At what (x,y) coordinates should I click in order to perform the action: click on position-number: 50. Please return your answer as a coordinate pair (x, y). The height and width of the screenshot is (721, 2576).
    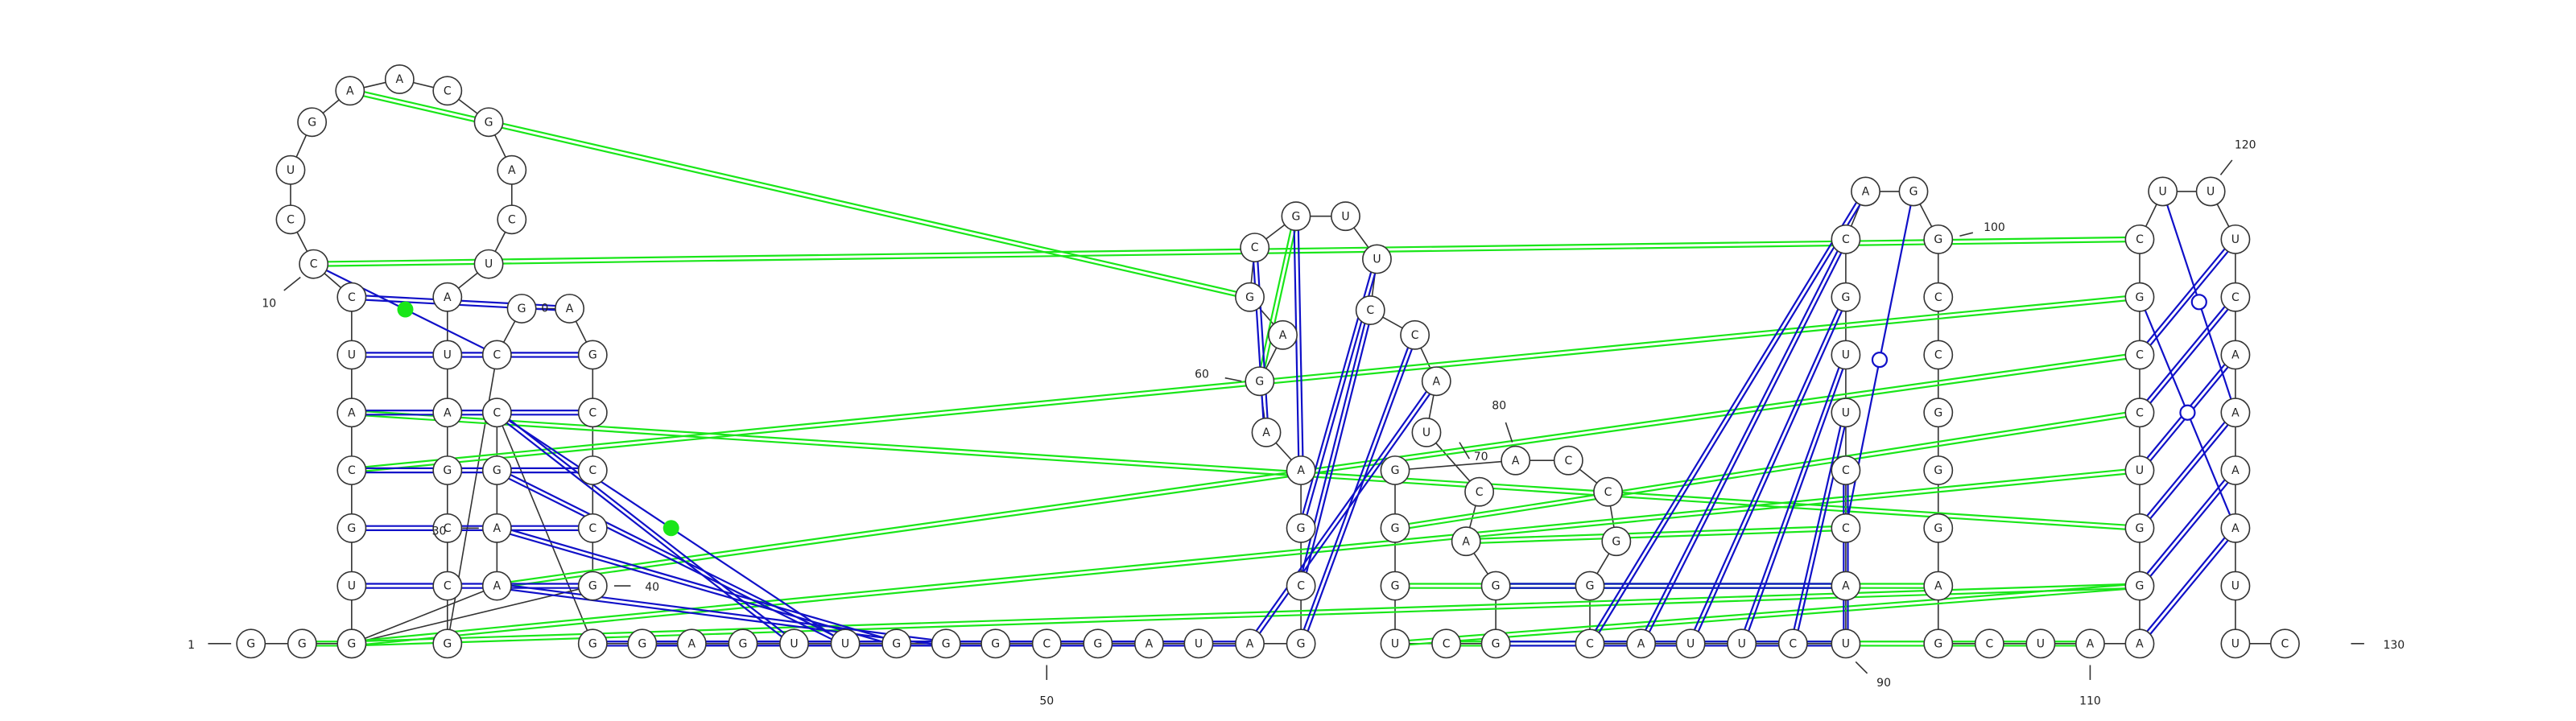
    Looking at the image, I should click on (1046, 701).